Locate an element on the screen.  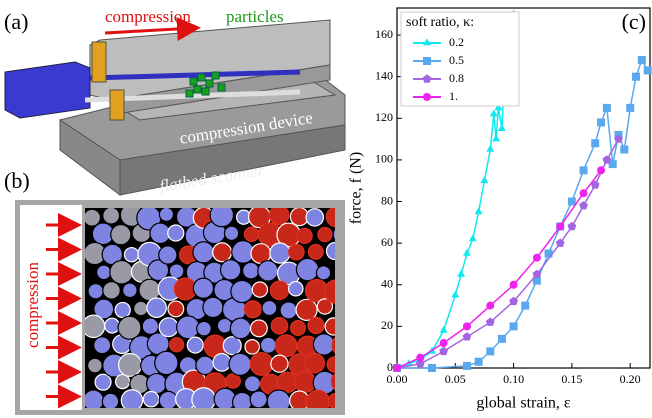
y-tick-label: 140 is located at coordinates (384, 75).